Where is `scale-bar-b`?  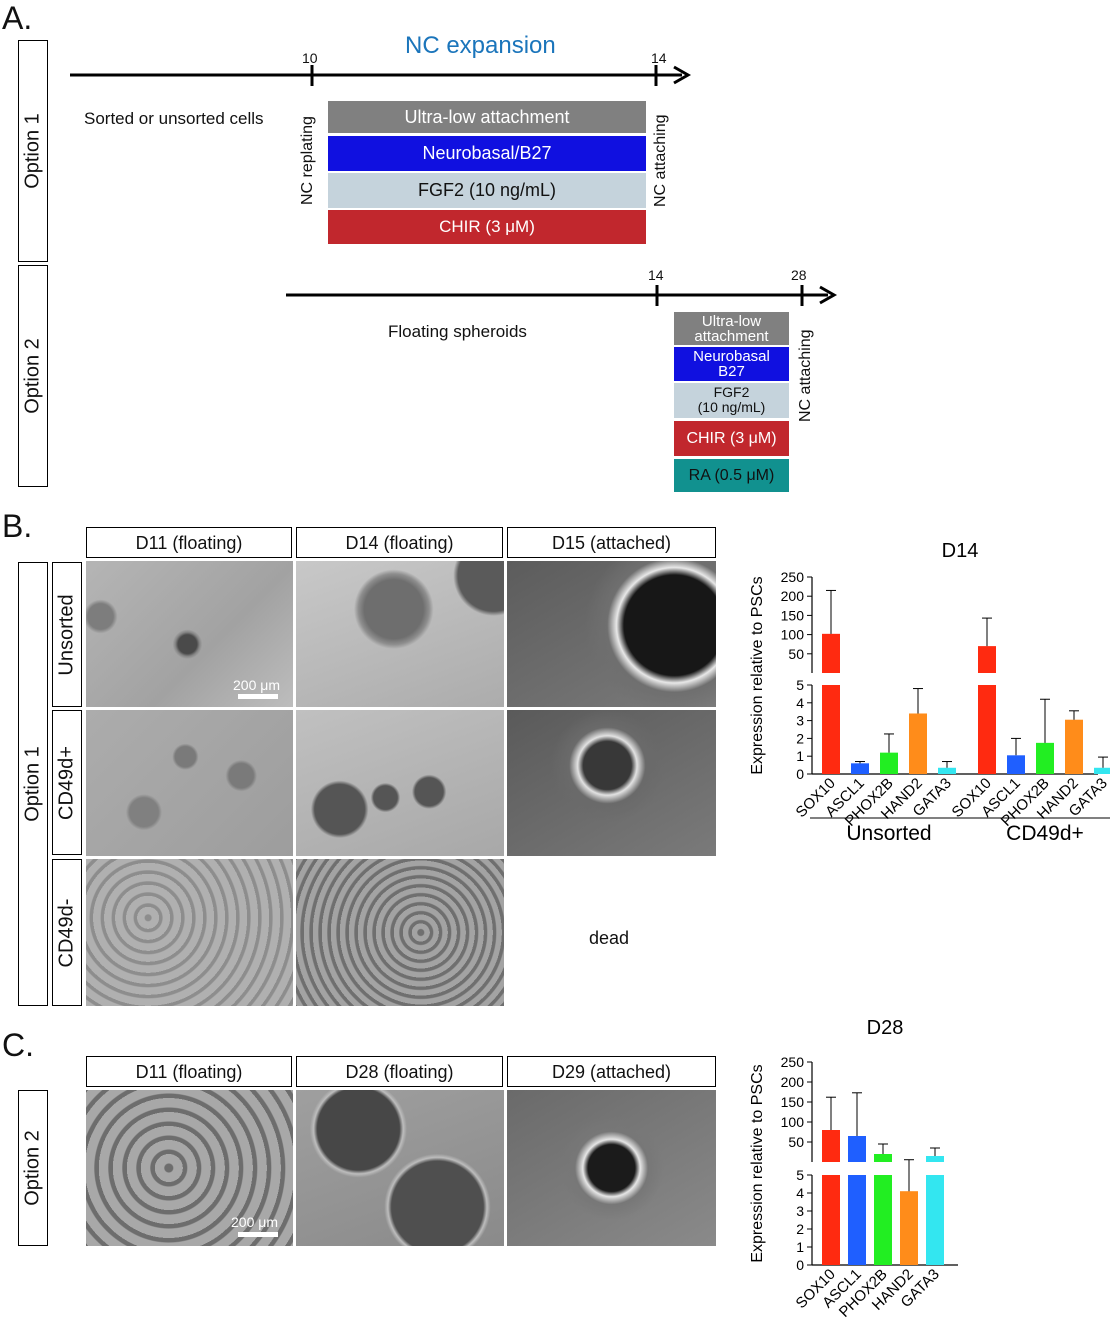 scale-bar-b is located at coordinates (258, 696).